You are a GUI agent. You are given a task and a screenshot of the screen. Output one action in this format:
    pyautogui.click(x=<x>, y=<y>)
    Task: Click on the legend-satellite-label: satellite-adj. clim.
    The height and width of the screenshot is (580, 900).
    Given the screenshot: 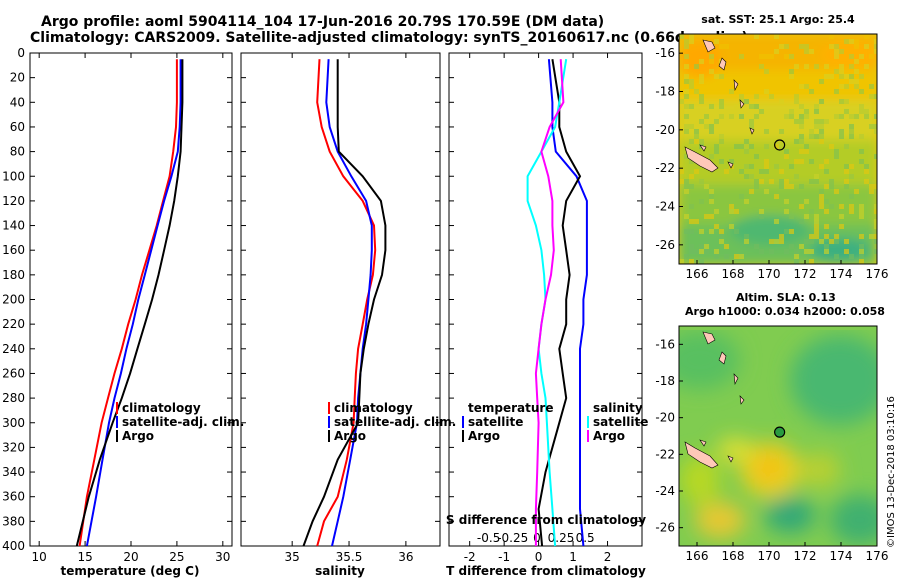 What is the action you would take?
    pyautogui.click(x=183, y=422)
    